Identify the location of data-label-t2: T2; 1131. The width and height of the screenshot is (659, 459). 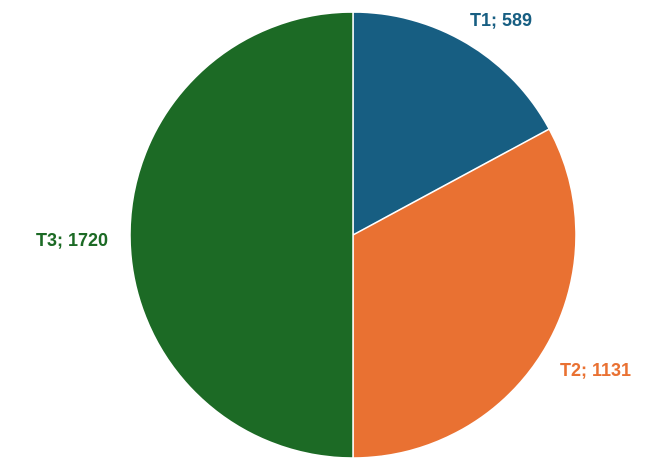
(595, 370).